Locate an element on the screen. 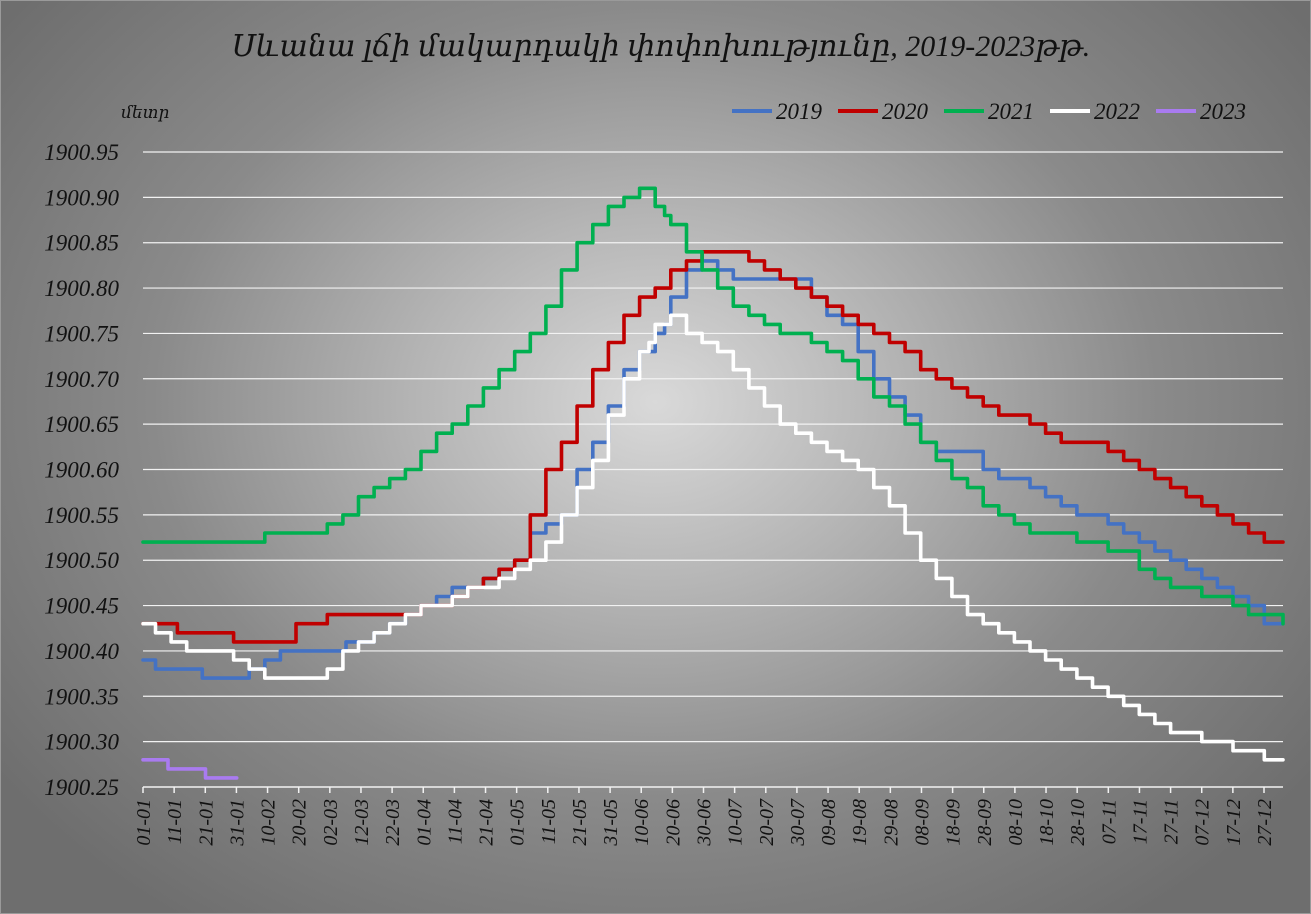  x-tick-label: 07-12 is located at coordinates (1203, 822).